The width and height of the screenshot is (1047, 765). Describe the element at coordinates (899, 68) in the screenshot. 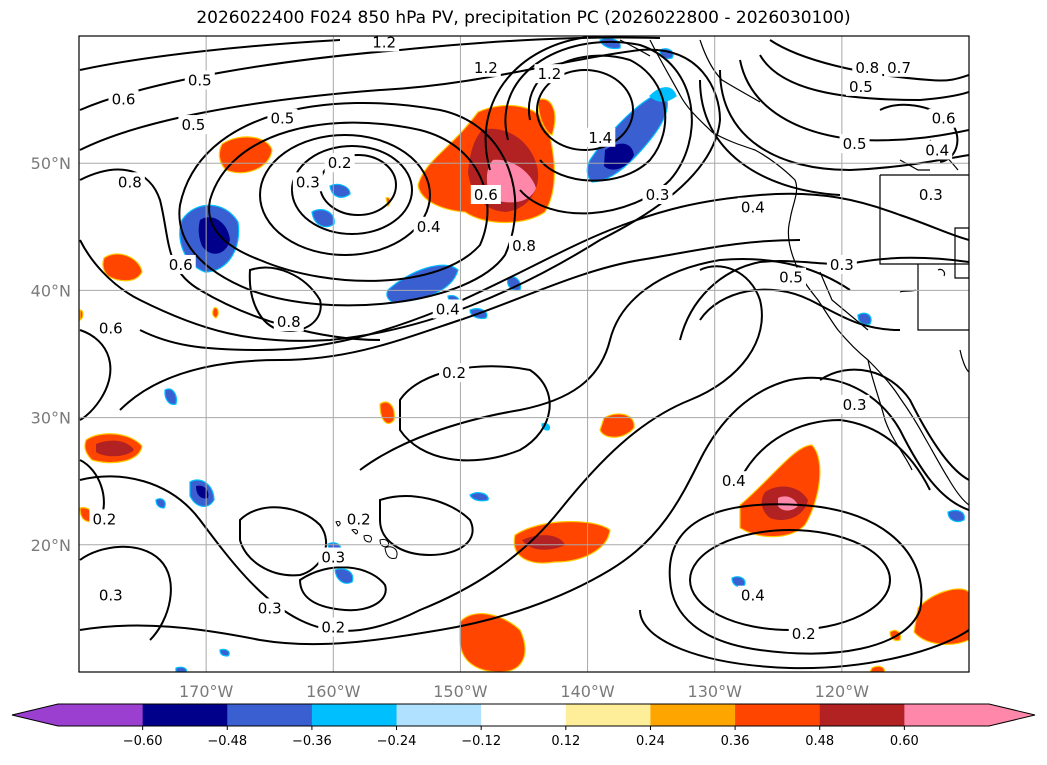

I see `contour-label: 0.7` at that location.